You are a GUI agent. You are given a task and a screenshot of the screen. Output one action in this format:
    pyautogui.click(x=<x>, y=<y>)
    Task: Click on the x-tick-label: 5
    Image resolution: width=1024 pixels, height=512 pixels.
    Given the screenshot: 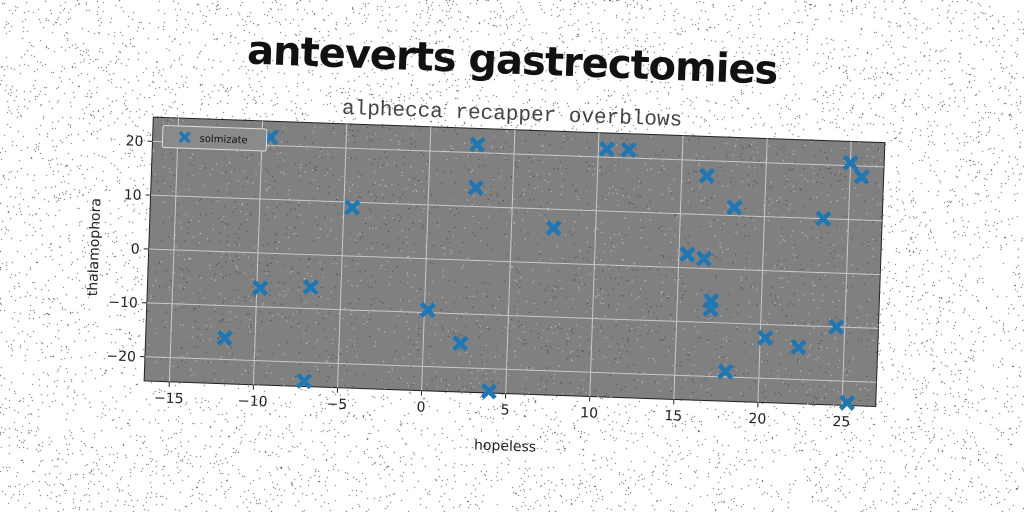 What is the action you would take?
    pyautogui.click(x=504, y=410)
    